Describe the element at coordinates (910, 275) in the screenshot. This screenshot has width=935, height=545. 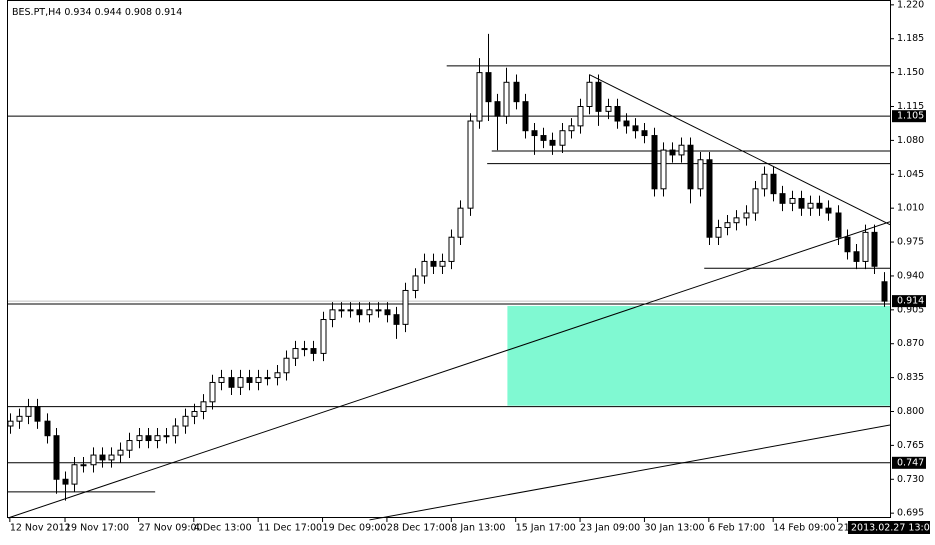
I see `y-tick-label: 0.940` at that location.